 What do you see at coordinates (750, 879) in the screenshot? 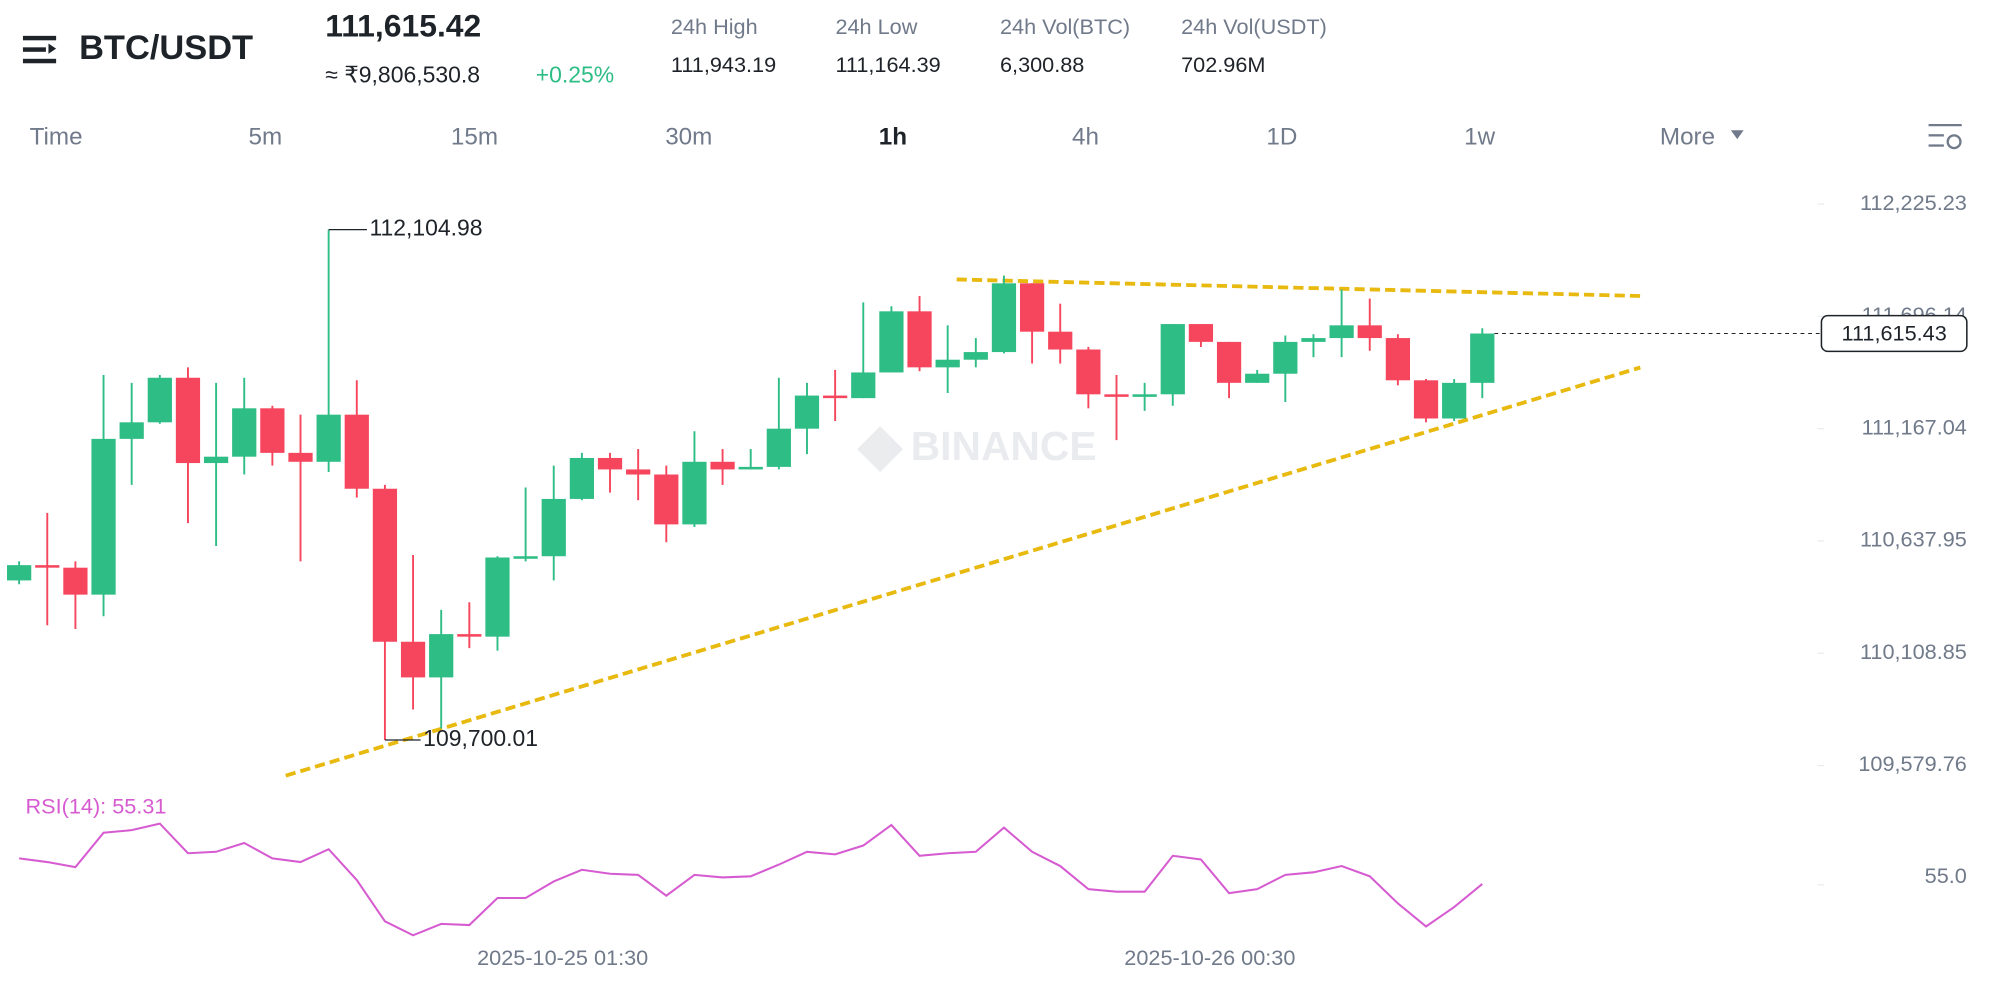
I see `rsi-line` at bounding box center [750, 879].